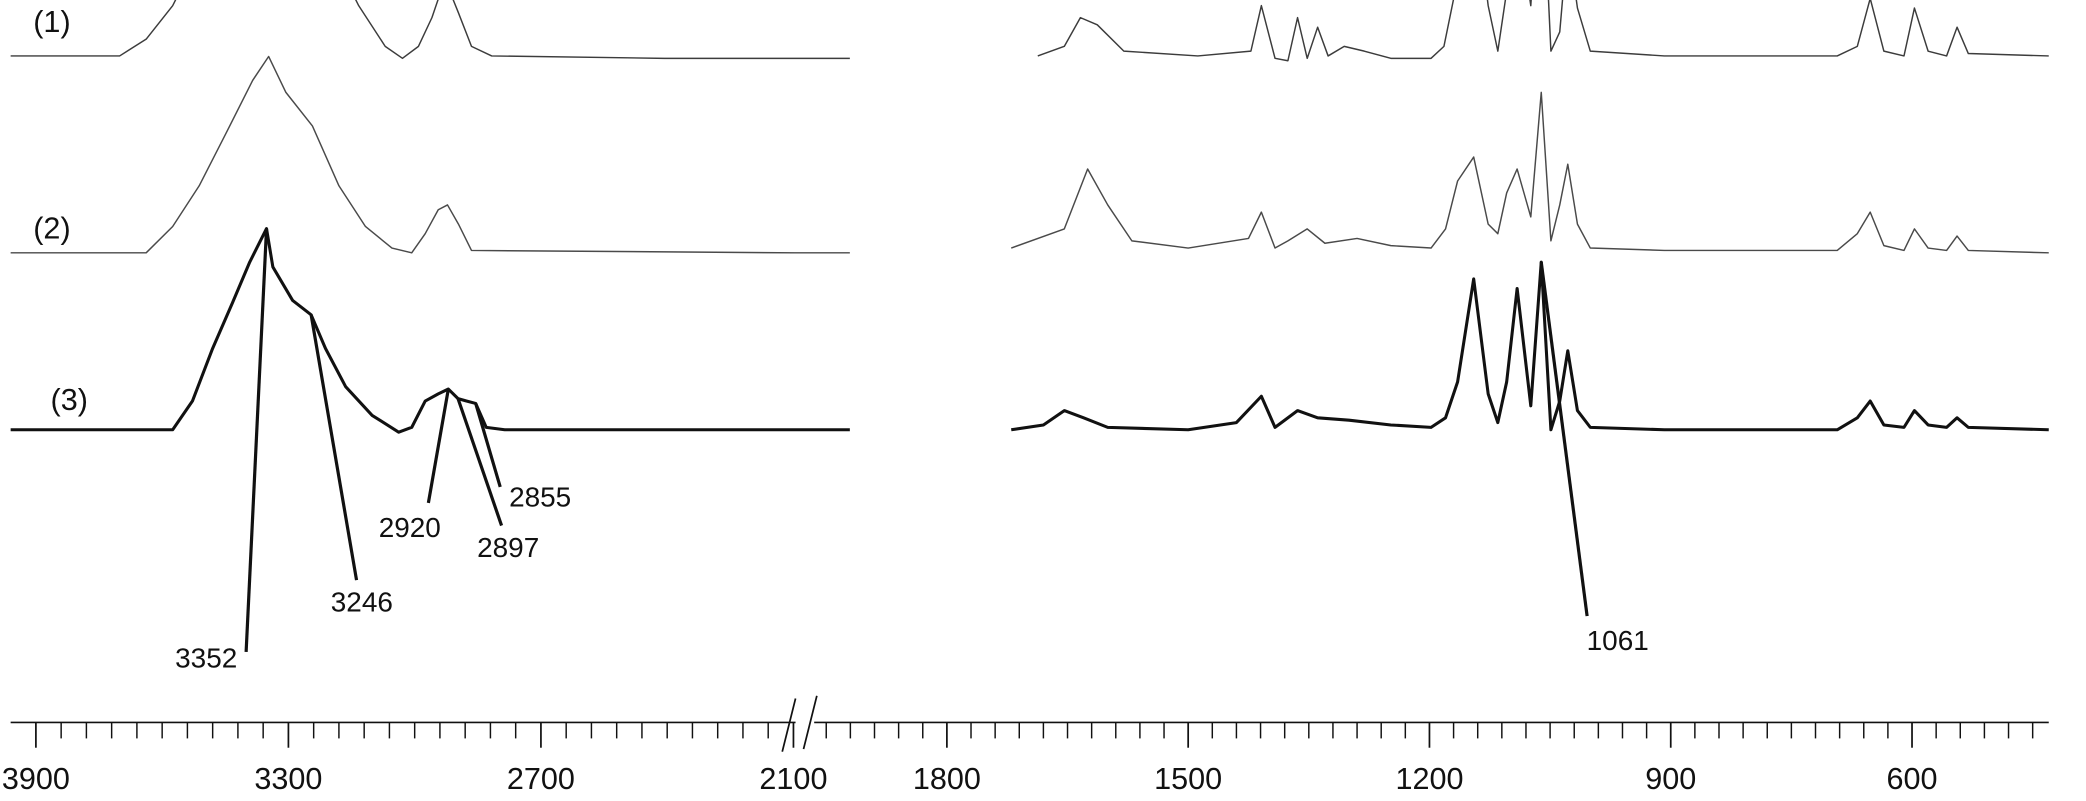  What do you see at coordinates (69, 400) in the screenshot?
I see `series-label: (3)` at bounding box center [69, 400].